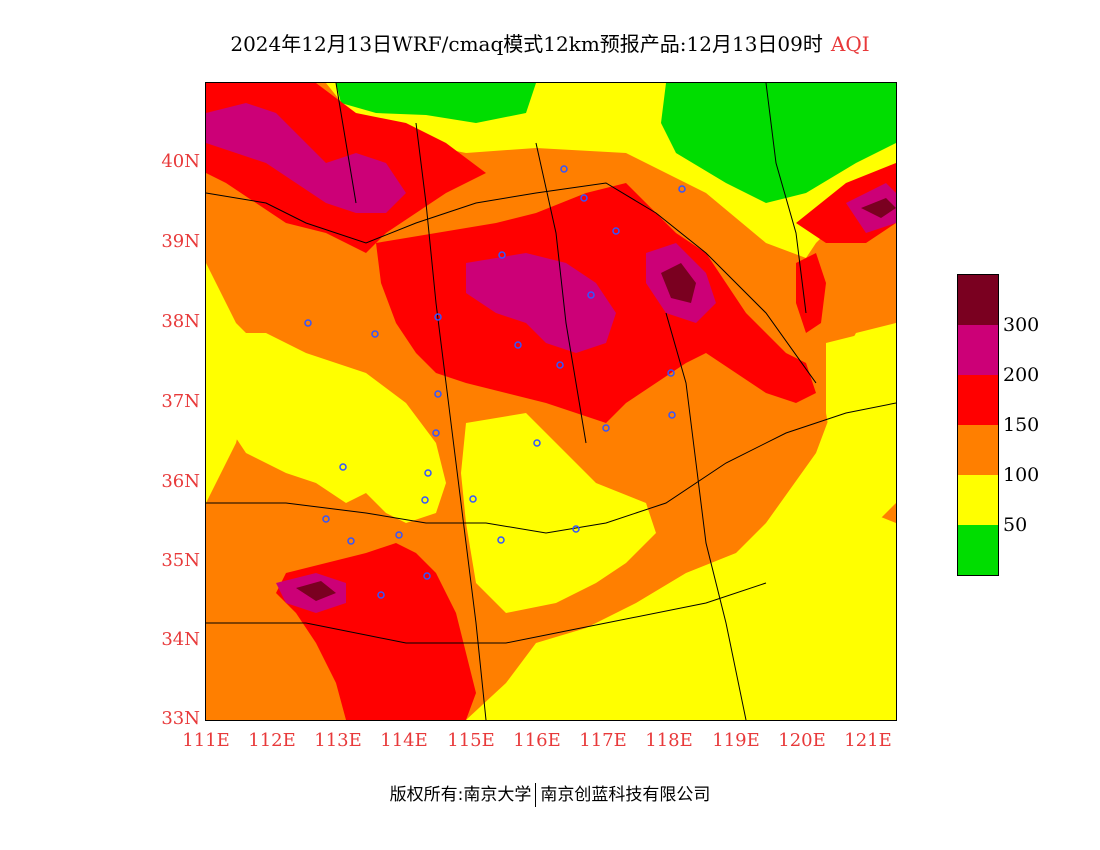 The width and height of the screenshot is (1100, 850). I want to click on lat-label-38n: 38N, so click(180, 321).